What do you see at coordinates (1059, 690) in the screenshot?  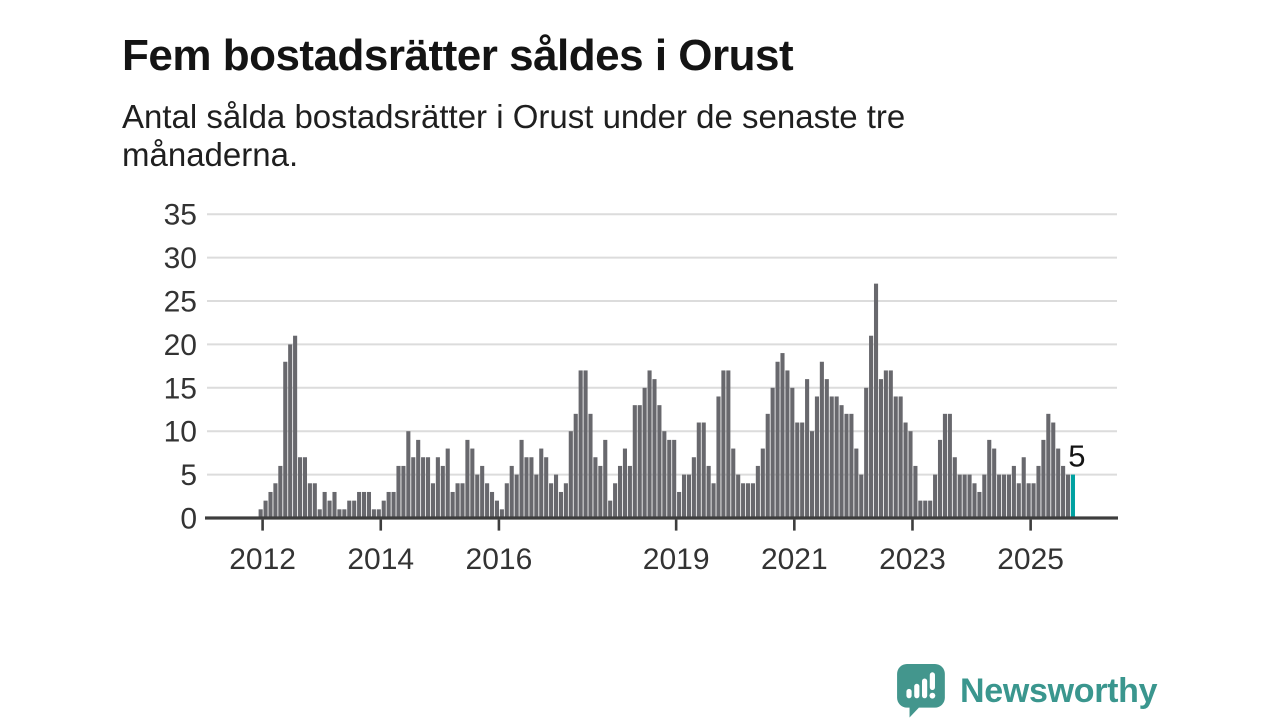 I see `brand-name: Newsworthy` at bounding box center [1059, 690].